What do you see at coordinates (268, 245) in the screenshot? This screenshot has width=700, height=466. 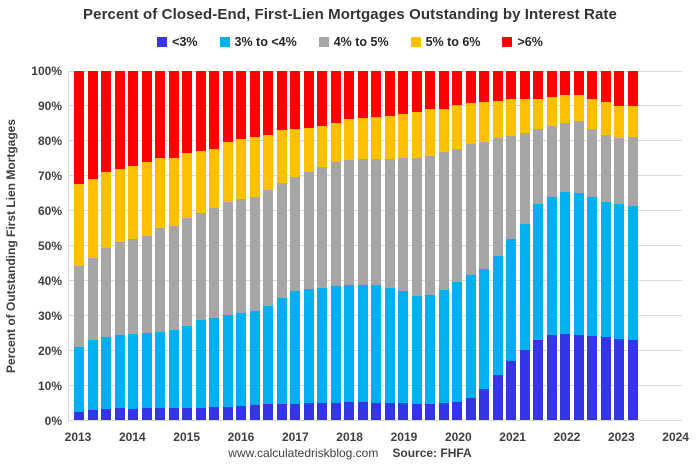 I see `bar-2016-q3` at bounding box center [268, 245].